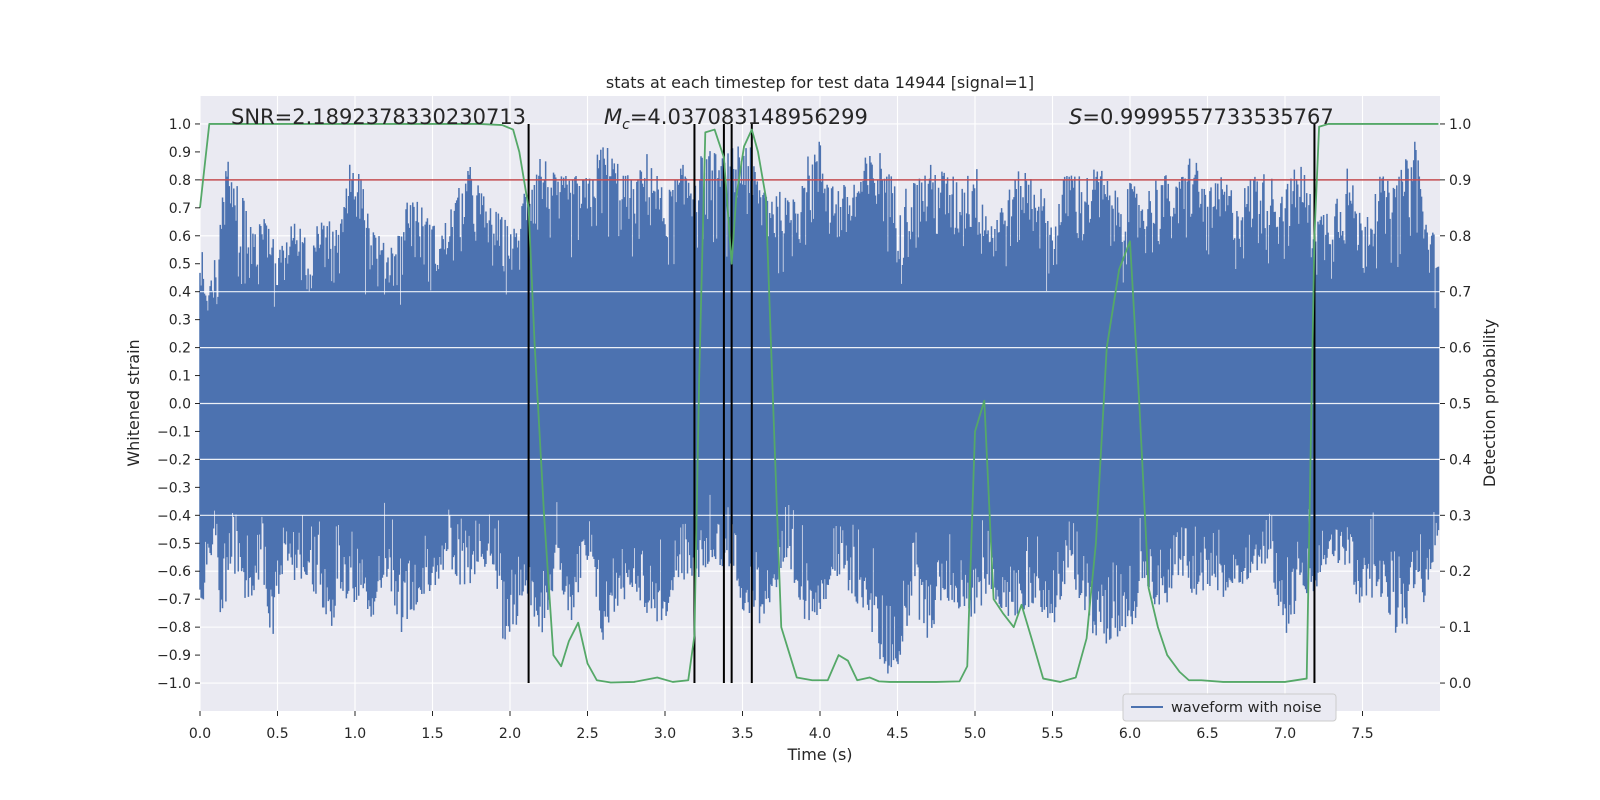 This screenshot has height=800, width=1600. I want to click on y-tick-label-14: −0.4, so click(174, 516).